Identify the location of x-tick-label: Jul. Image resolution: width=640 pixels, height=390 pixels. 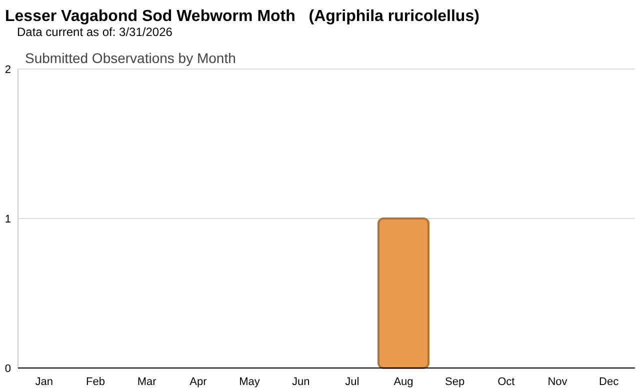
(352, 382).